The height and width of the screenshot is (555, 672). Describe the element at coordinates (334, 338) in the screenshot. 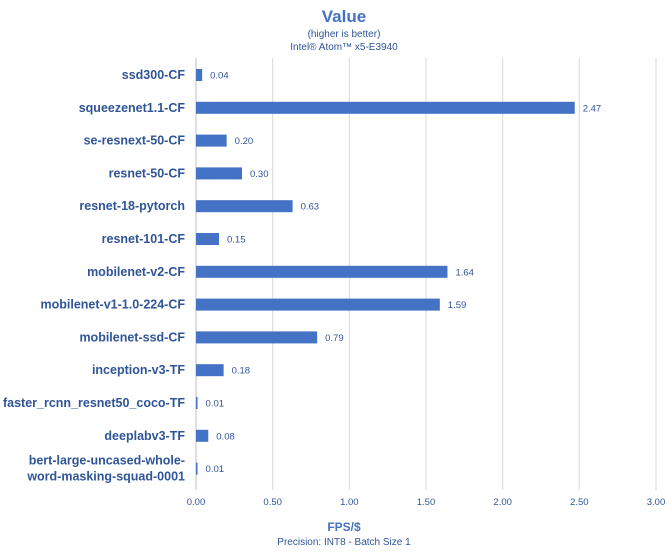

I see `data-label: 0.79` at that location.